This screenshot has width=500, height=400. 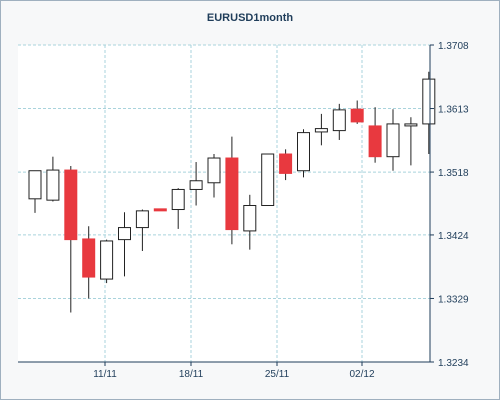 I want to click on x-tick-label: 02/12, so click(x=361, y=374).